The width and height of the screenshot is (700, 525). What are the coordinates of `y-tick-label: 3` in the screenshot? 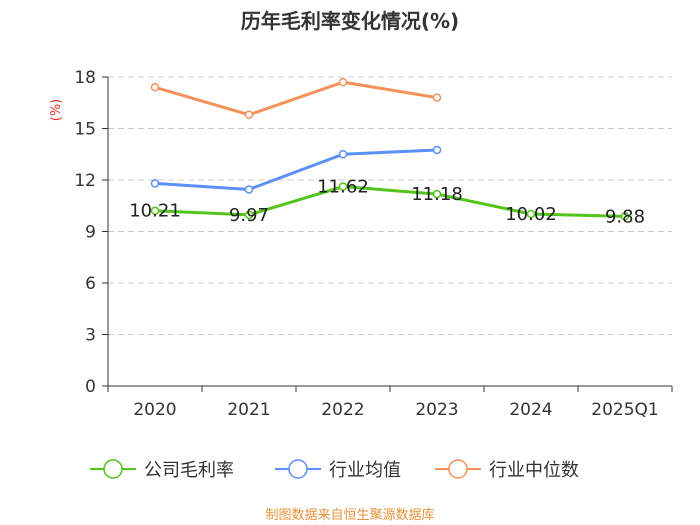 It's located at (90, 336).